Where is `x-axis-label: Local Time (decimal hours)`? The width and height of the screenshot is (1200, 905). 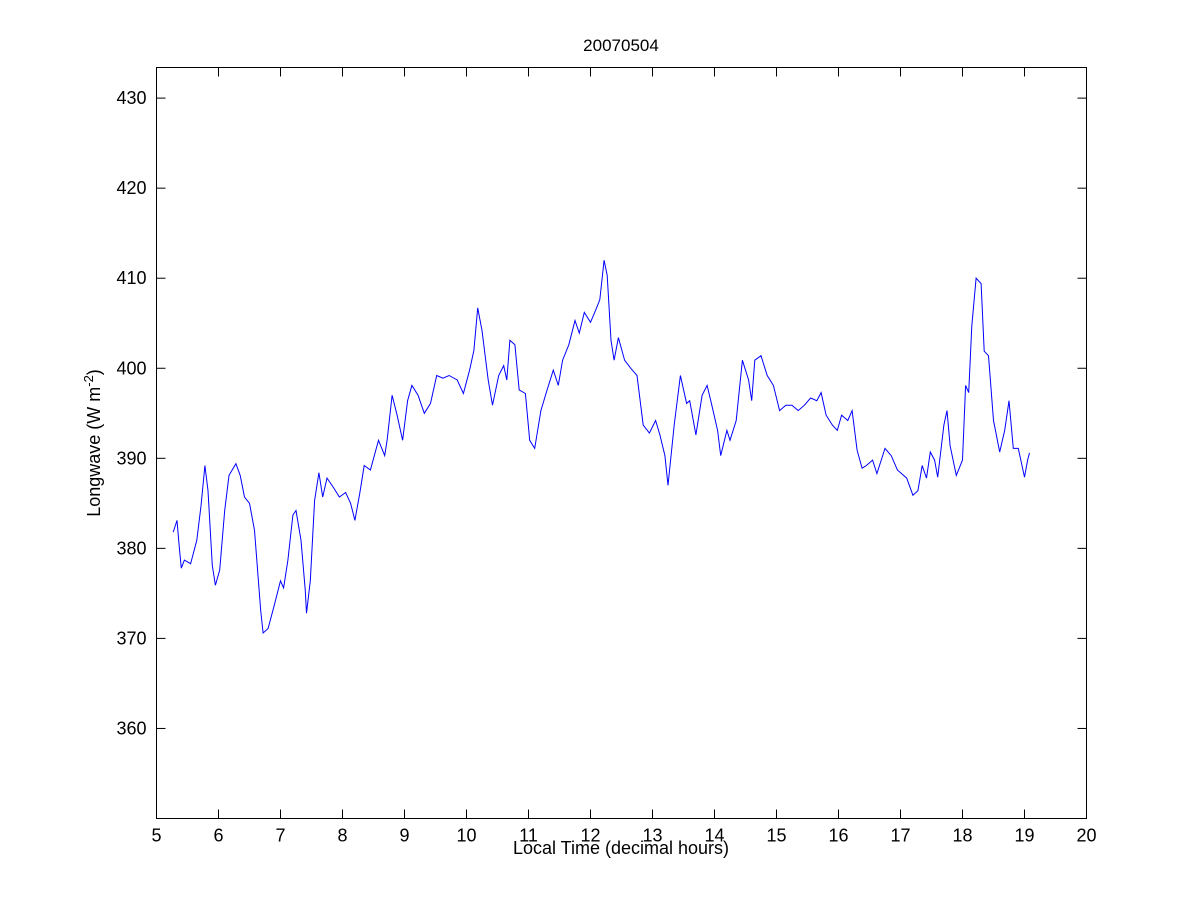 x-axis-label: Local Time (decimal hours) is located at coordinates (621, 848).